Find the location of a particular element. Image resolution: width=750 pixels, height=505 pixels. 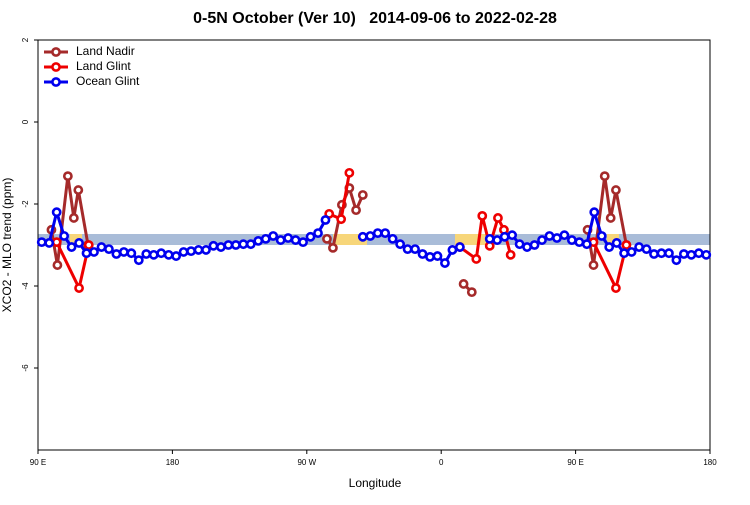

legend-marker is located at coordinates (56, 67).